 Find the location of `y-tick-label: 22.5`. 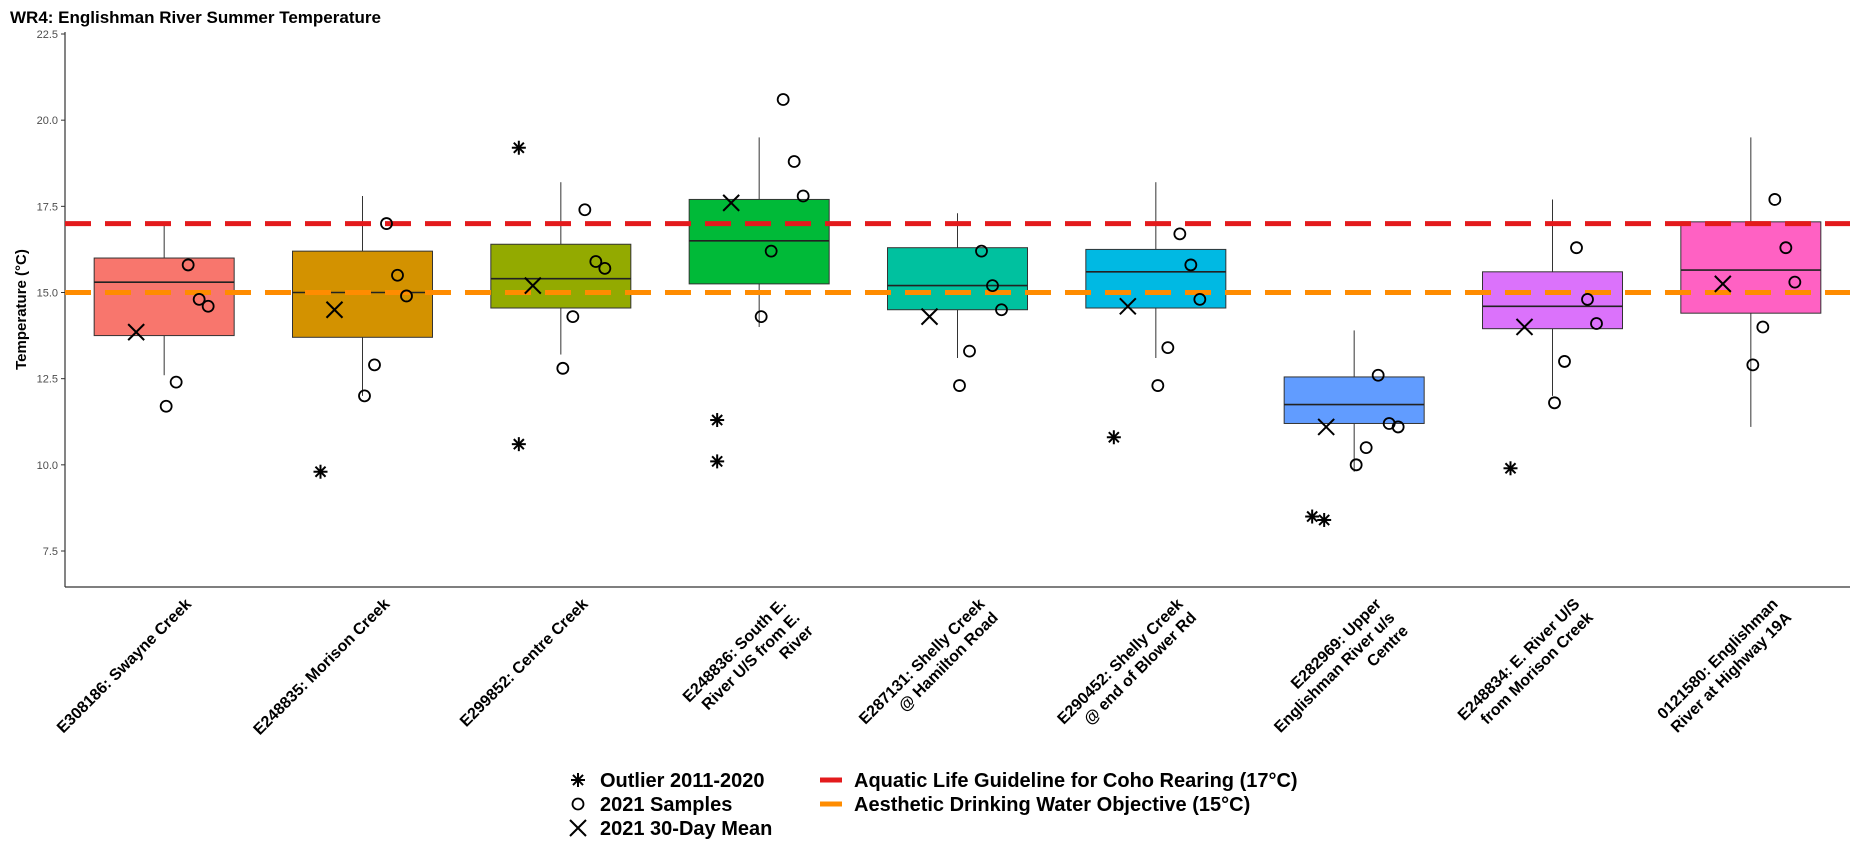

y-tick-label: 22.5 is located at coordinates (47, 35).